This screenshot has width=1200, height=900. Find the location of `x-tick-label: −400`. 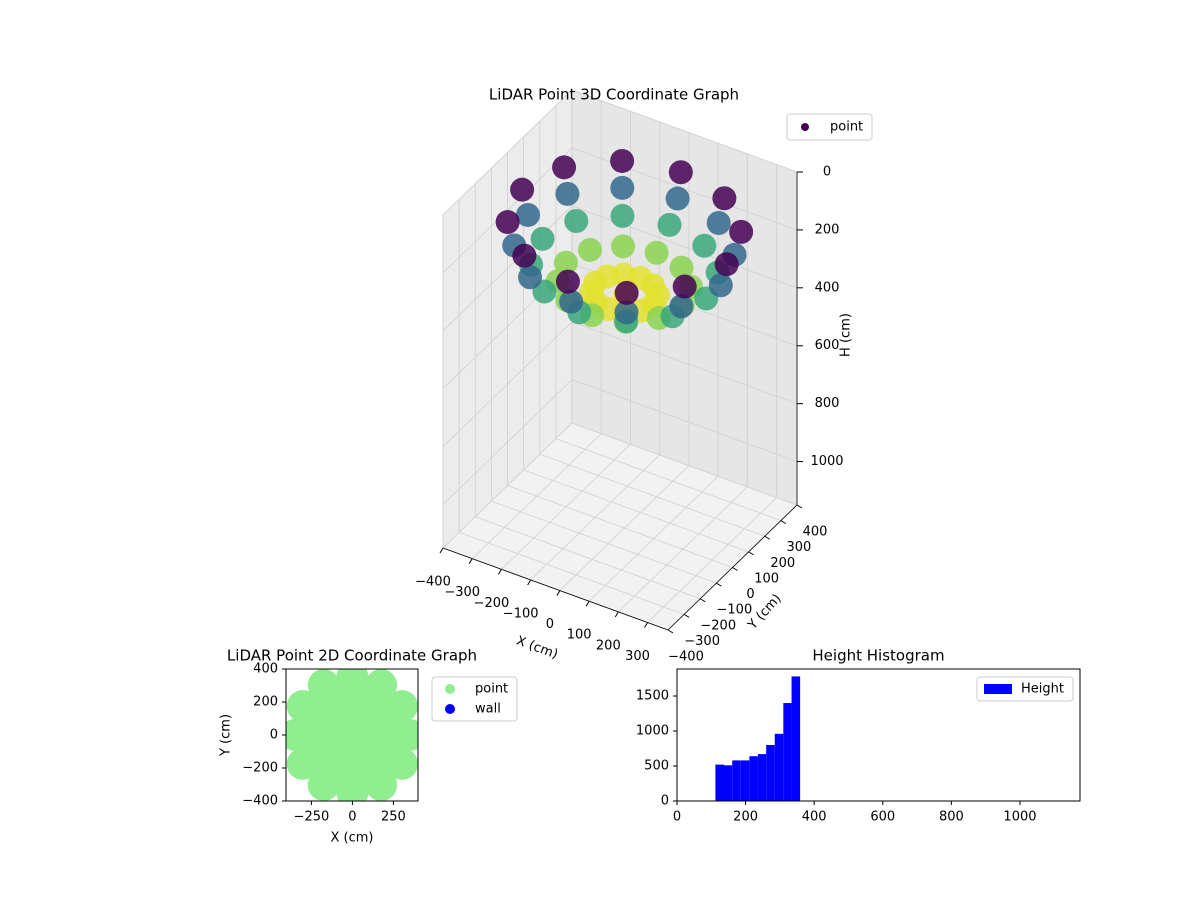

x-tick-label: −400 is located at coordinates (433, 582).